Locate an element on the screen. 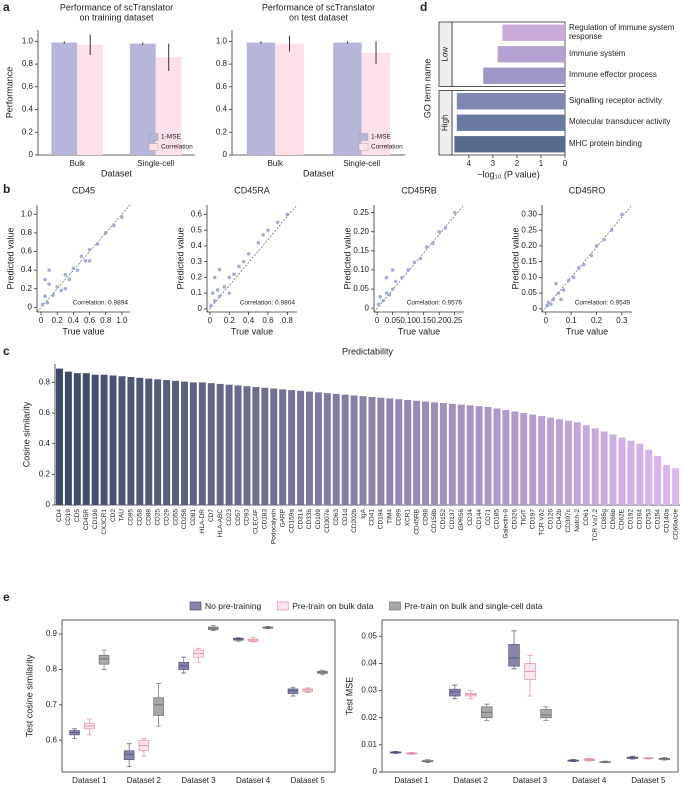 Image resolution: width=685 pixels, height=811 pixels. category-label: Molecular transducer activity is located at coordinates (620, 122).